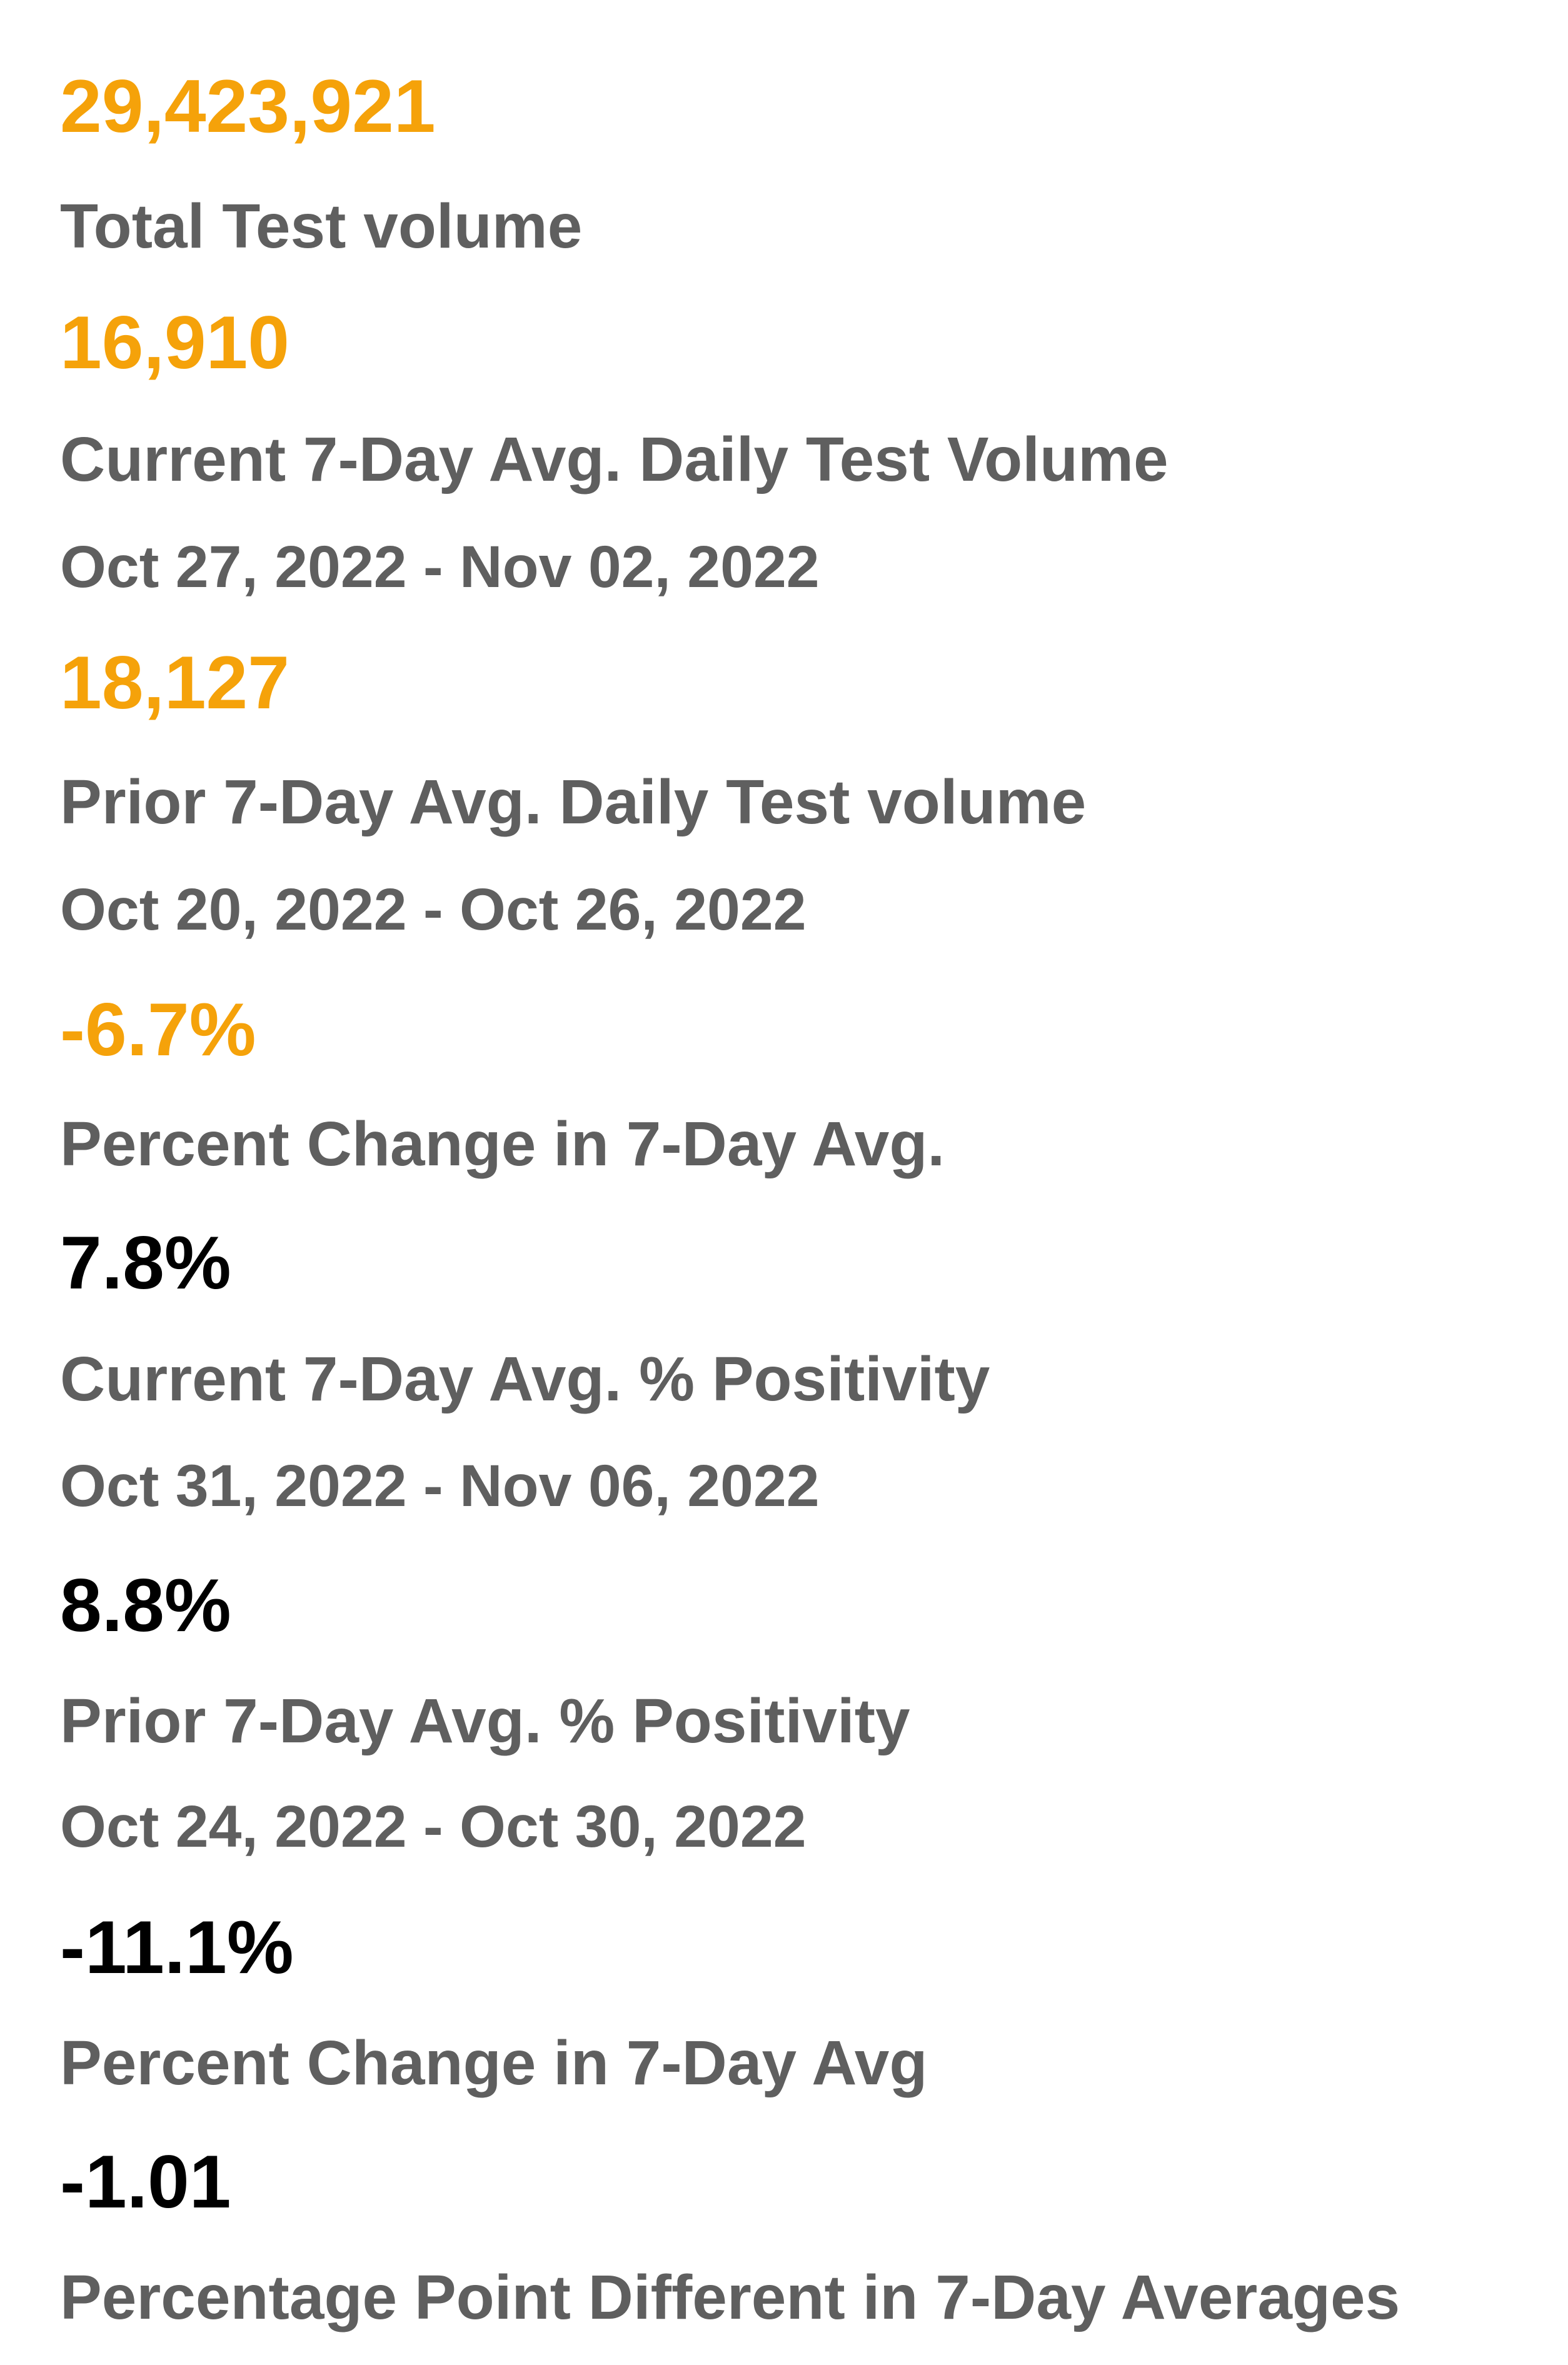 The image size is (1568, 2365). Describe the element at coordinates (440, 567) in the screenshot. I see `current-avg-volume-date-range: Oct 27, 2022 - Nov 02, 2022` at that location.